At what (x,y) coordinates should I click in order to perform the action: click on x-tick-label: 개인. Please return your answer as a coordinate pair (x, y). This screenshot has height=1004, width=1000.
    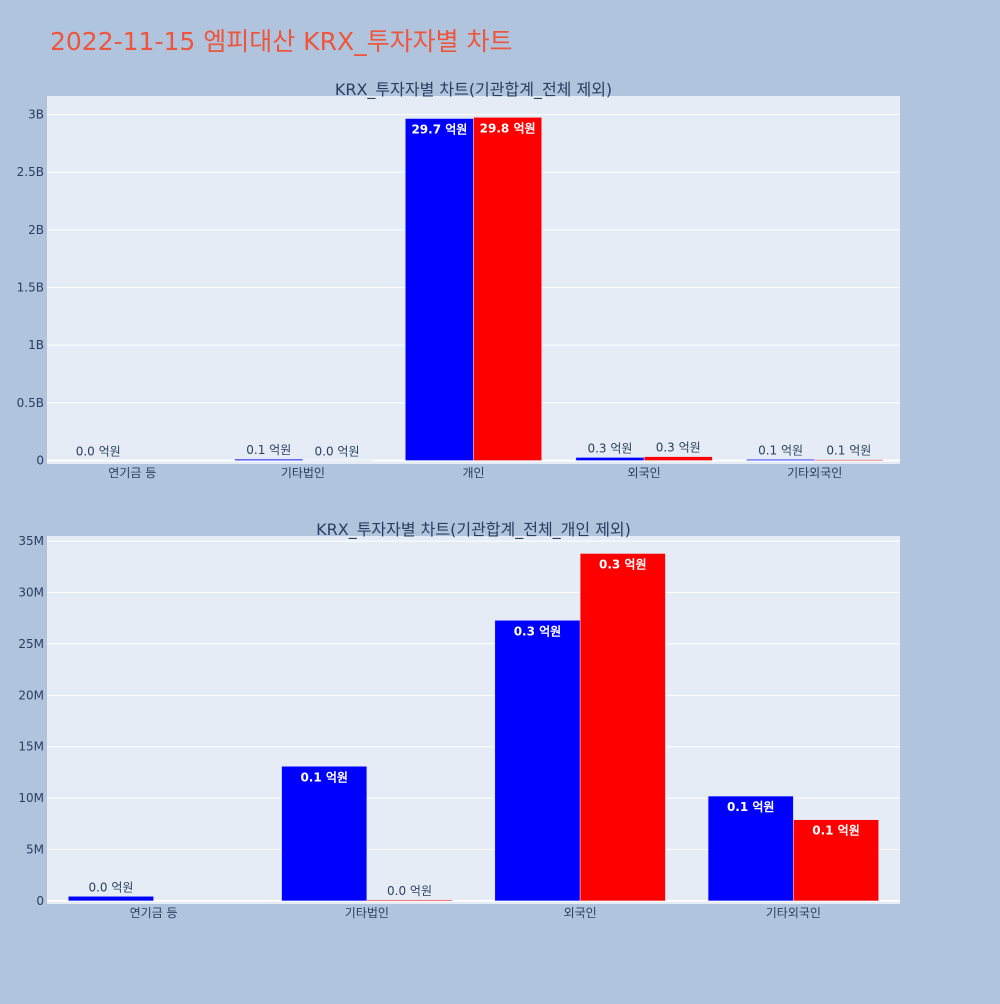
    Looking at the image, I should click on (473, 473).